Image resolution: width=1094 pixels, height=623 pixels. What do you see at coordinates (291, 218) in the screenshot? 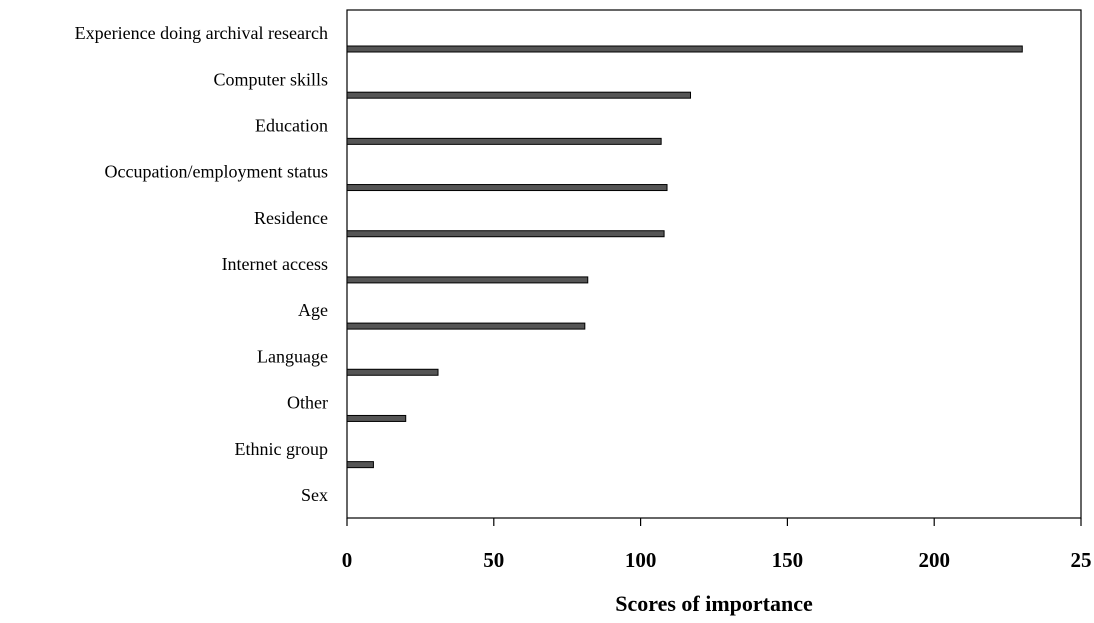
I see `category-label: Residence` at bounding box center [291, 218].